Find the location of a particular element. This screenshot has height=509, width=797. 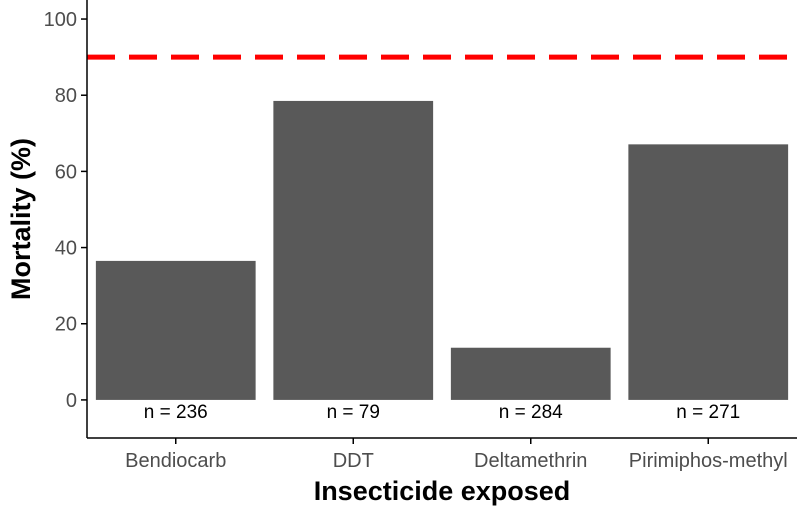

x-tick-label: Bendiocarb is located at coordinates (175, 461).